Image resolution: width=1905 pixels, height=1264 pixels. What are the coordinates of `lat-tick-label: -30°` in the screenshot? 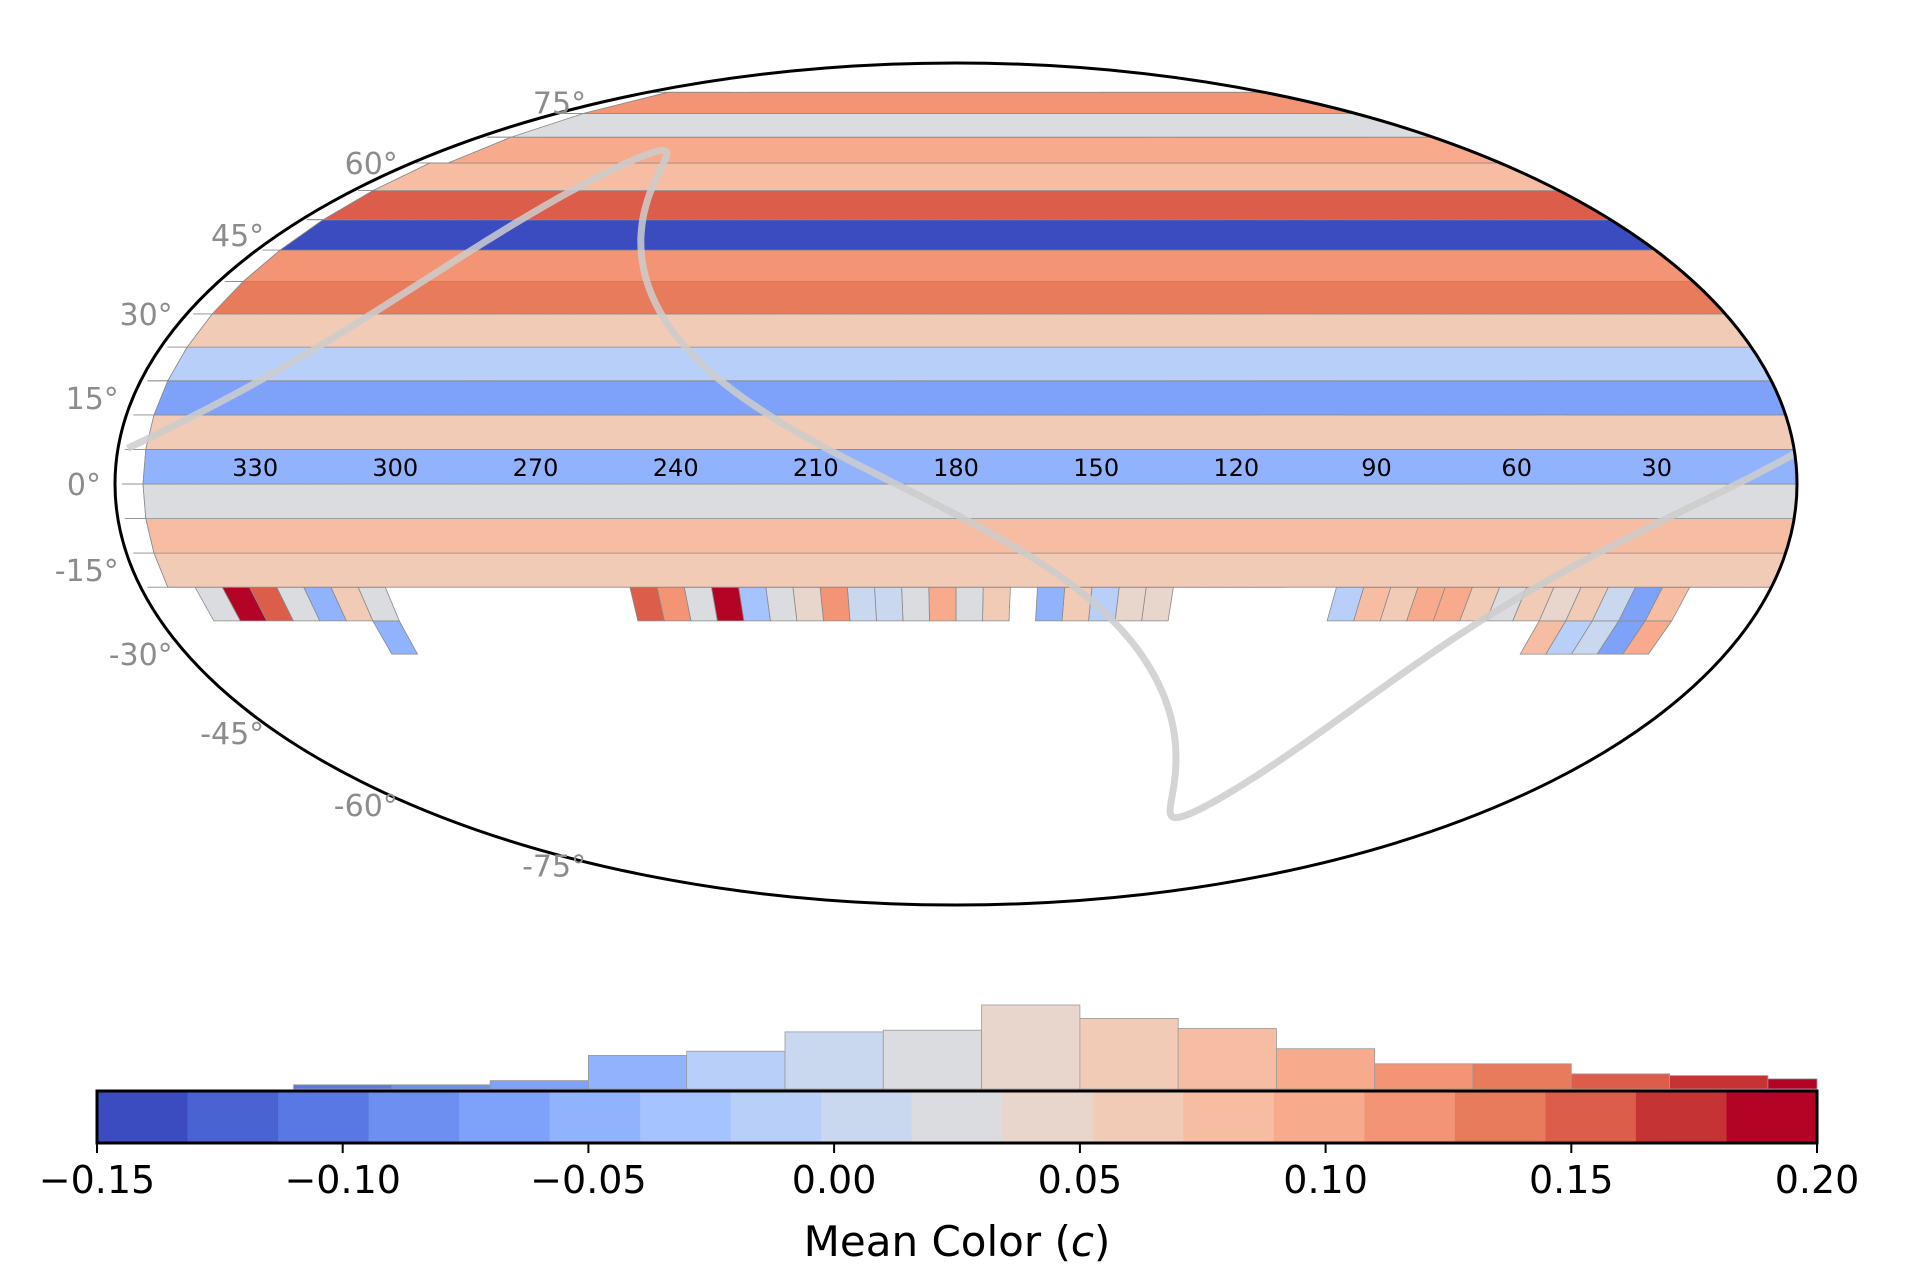 It's located at (141, 655).